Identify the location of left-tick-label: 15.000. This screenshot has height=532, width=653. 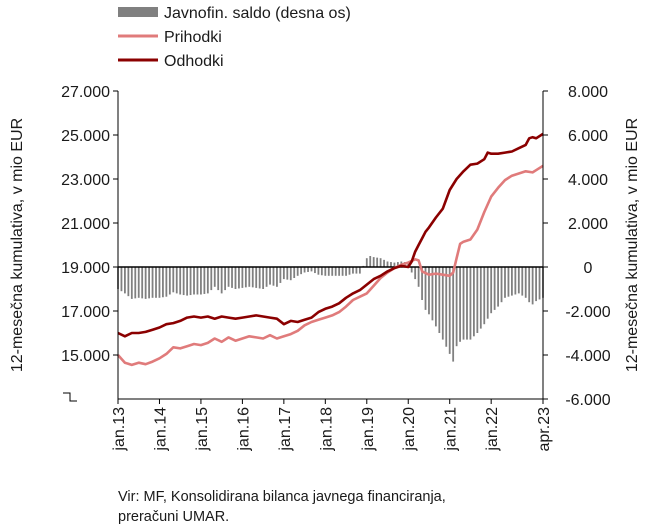
(85, 356).